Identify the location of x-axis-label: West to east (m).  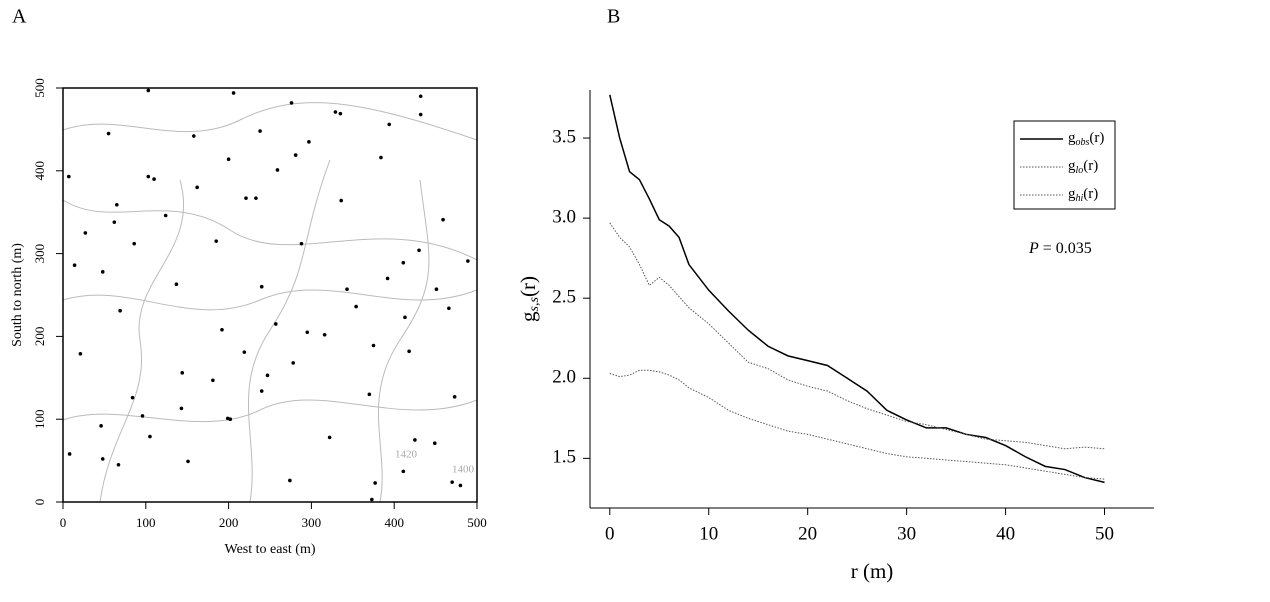
(269, 549).